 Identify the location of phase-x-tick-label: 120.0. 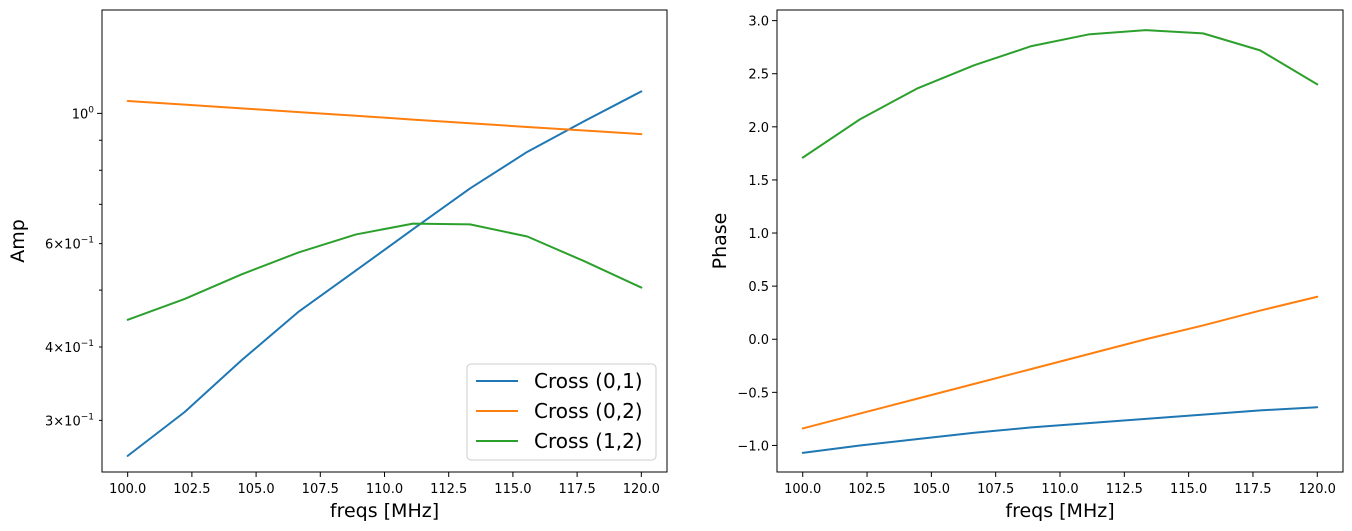
(1317, 489).